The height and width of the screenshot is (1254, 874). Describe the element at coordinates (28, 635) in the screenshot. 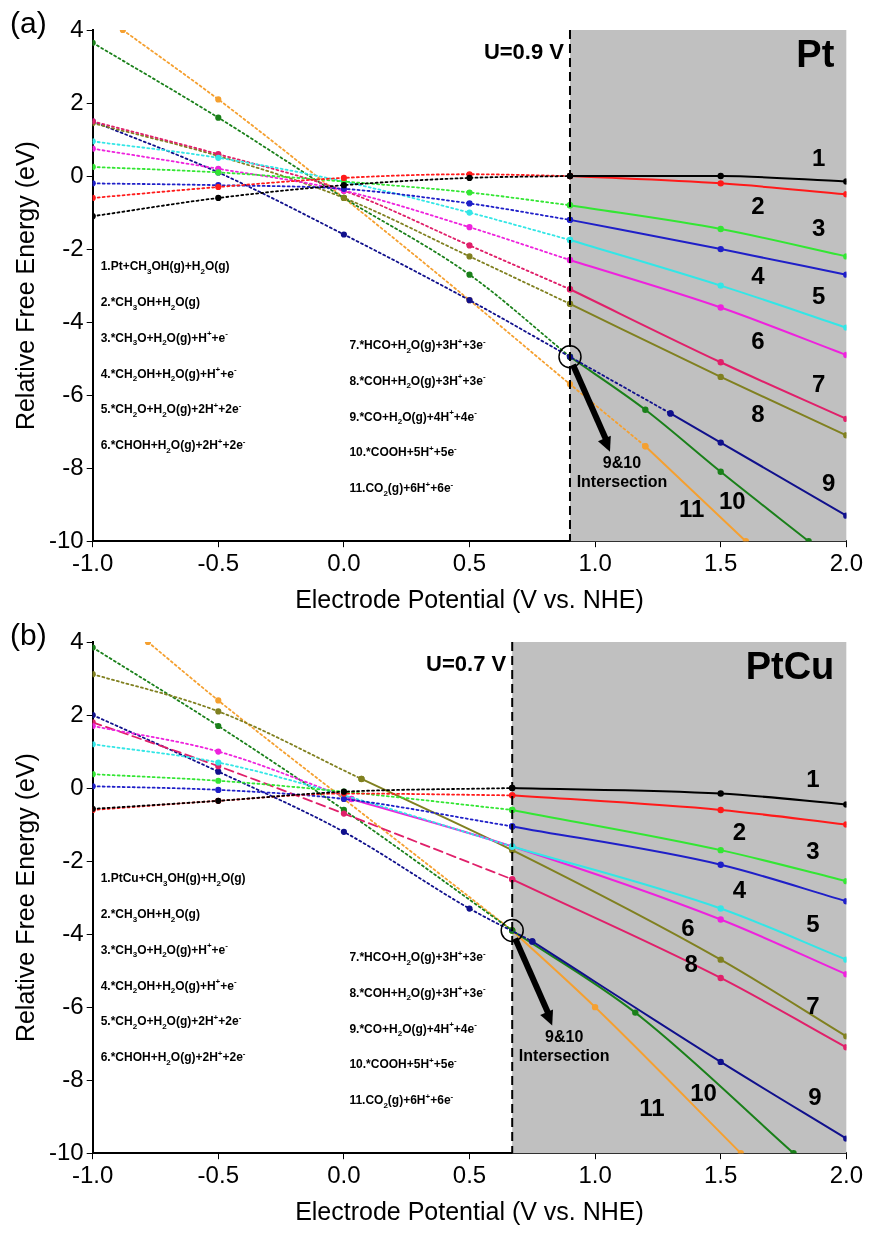

I see `chart-title: (b)` at that location.